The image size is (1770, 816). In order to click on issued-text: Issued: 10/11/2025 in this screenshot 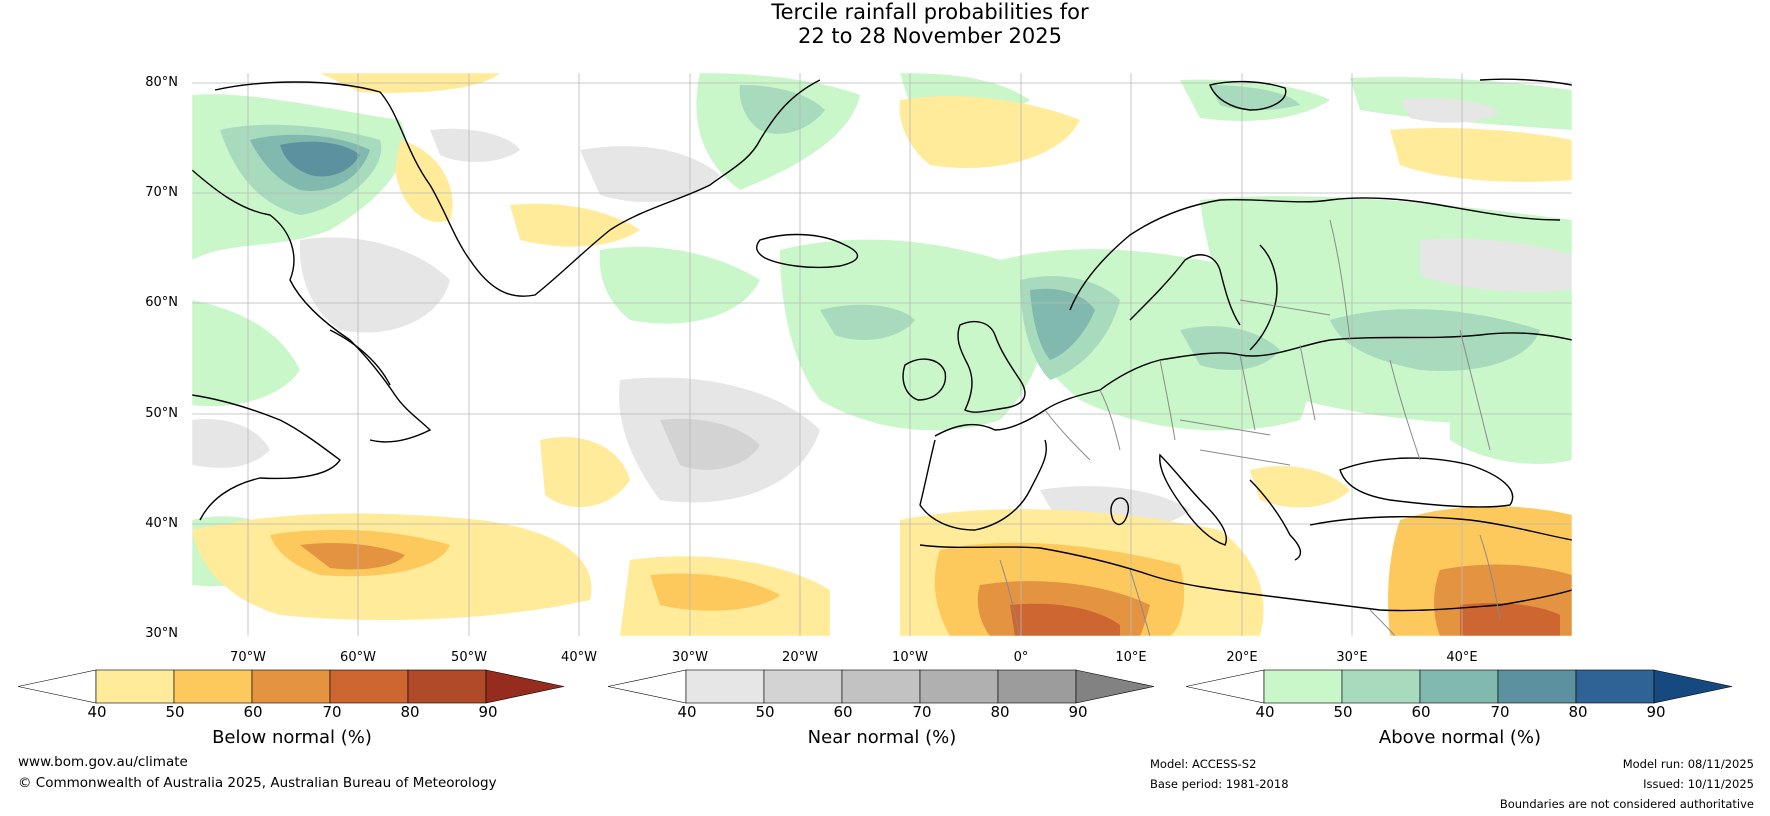, I will do `click(1698, 784)`.